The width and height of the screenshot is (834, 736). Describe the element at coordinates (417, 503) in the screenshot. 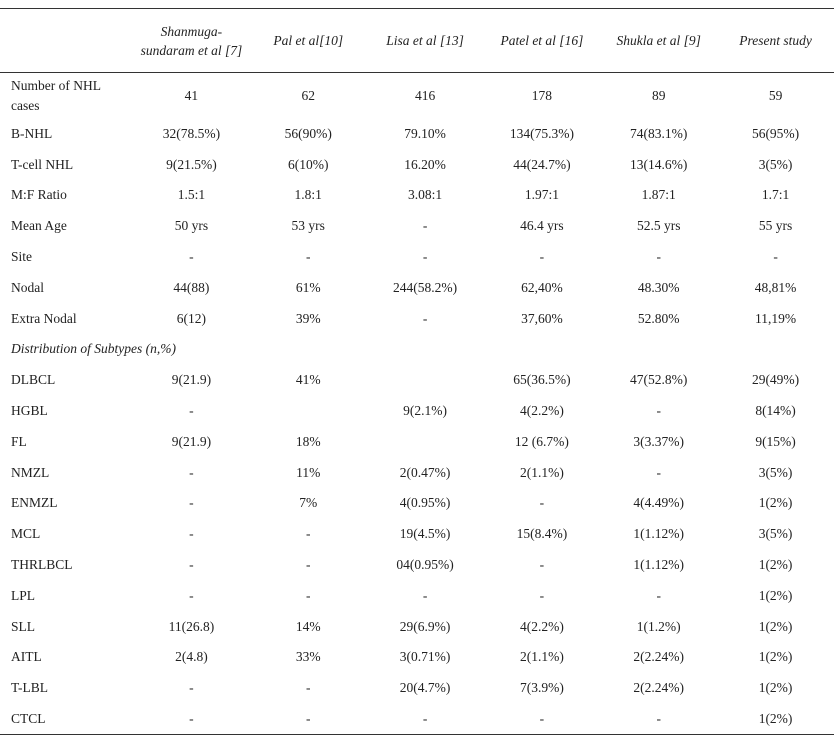

I see `table-row: ENMZL - 7% 4(0.95%) - 4(4.49%) 1(2%)` at that location.